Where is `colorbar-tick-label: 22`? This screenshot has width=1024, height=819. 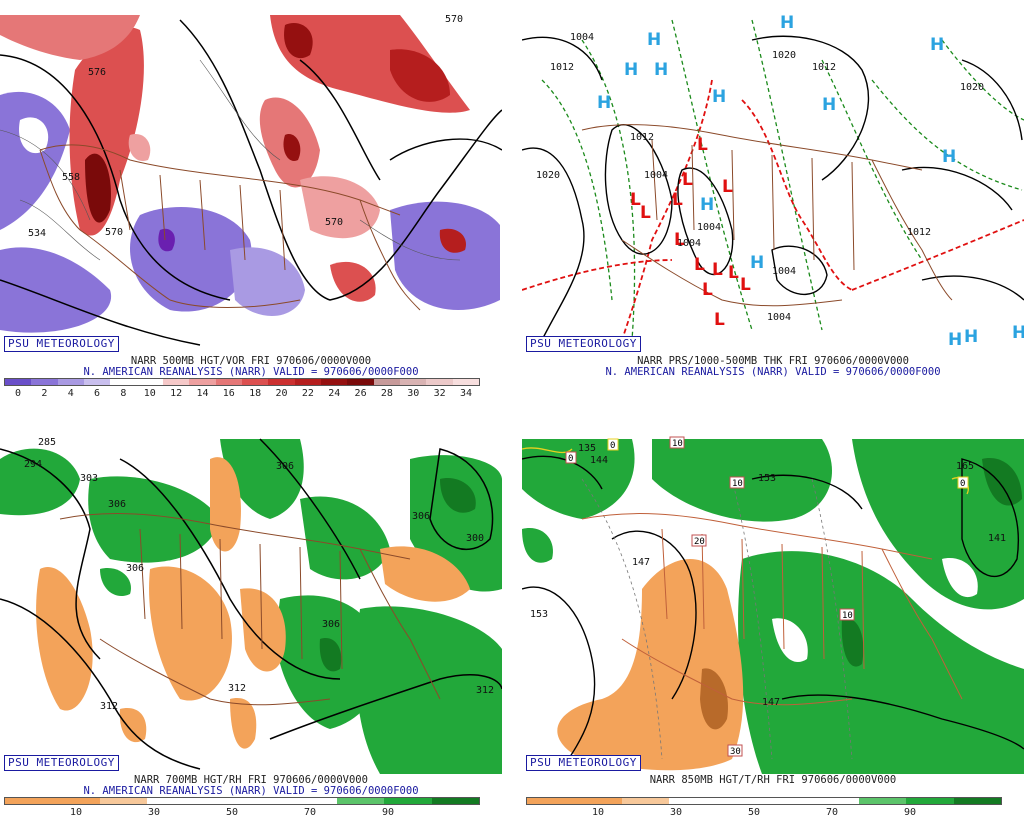
colorbar-tick-label: 22 is located at coordinates (307, 393).